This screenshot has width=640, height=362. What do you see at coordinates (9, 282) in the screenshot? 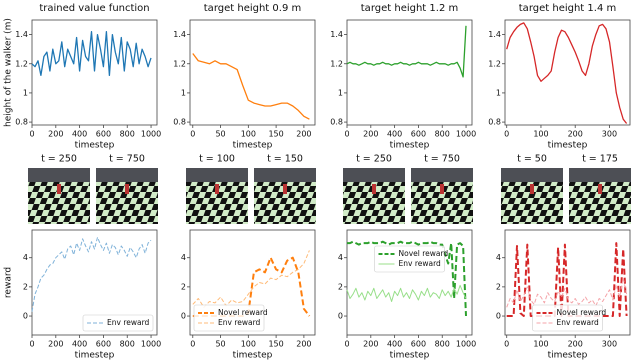
I see `y-axis-label: reward` at bounding box center [9, 282].